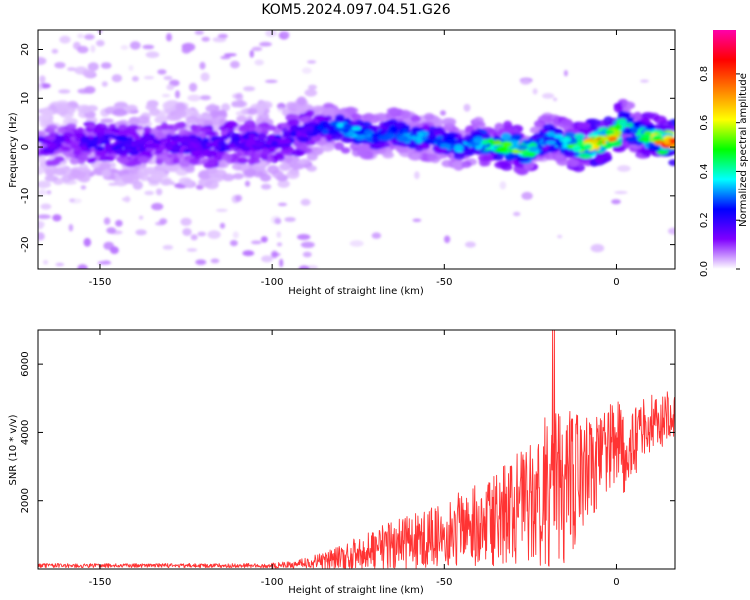 The width and height of the screenshot is (750, 600). What do you see at coordinates (704, 74) in the screenshot?
I see `colorbar-tick-label: 0.8` at bounding box center [704, 74].